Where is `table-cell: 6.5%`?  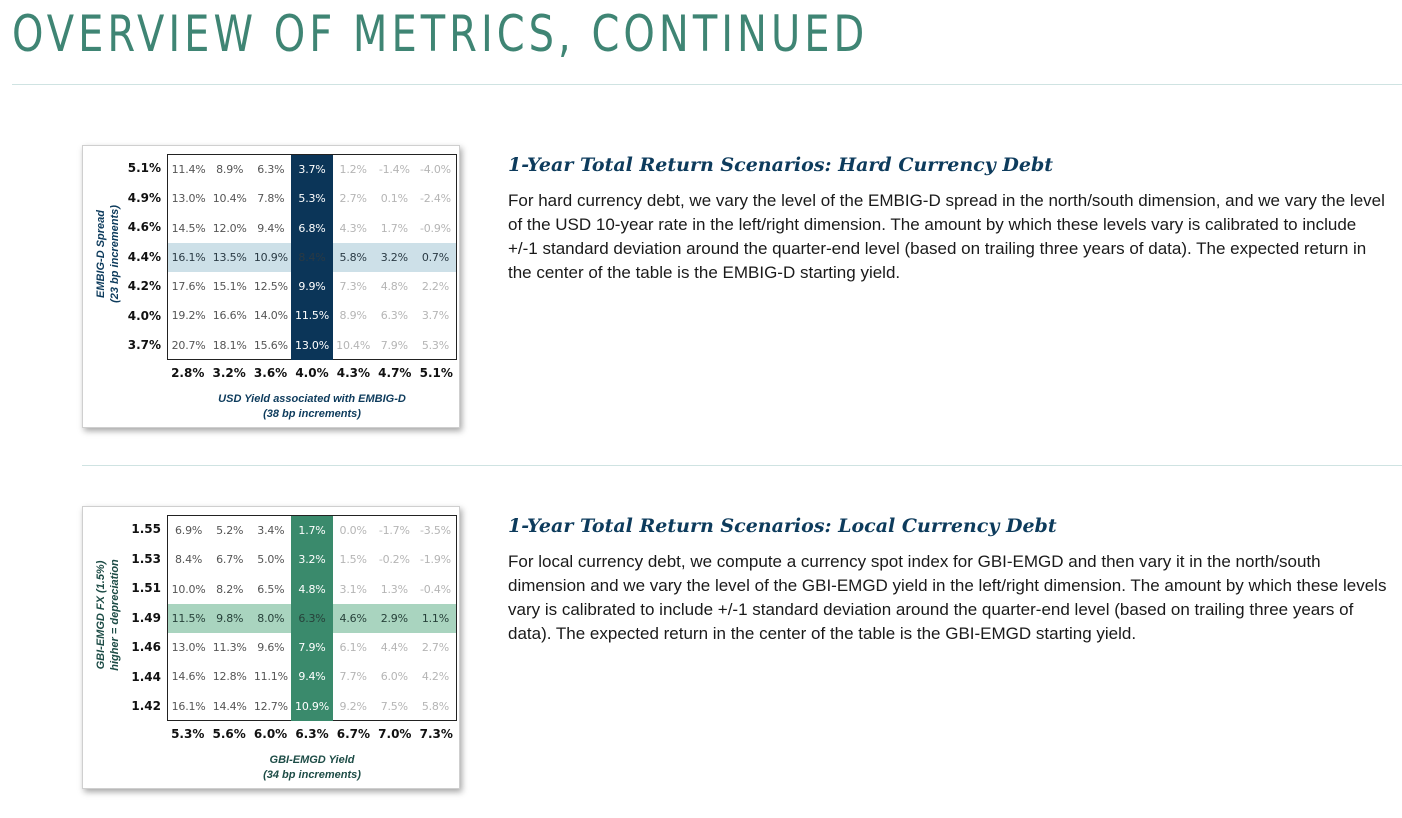
table-cell: 6.5% is located at coordinates (271, 589).